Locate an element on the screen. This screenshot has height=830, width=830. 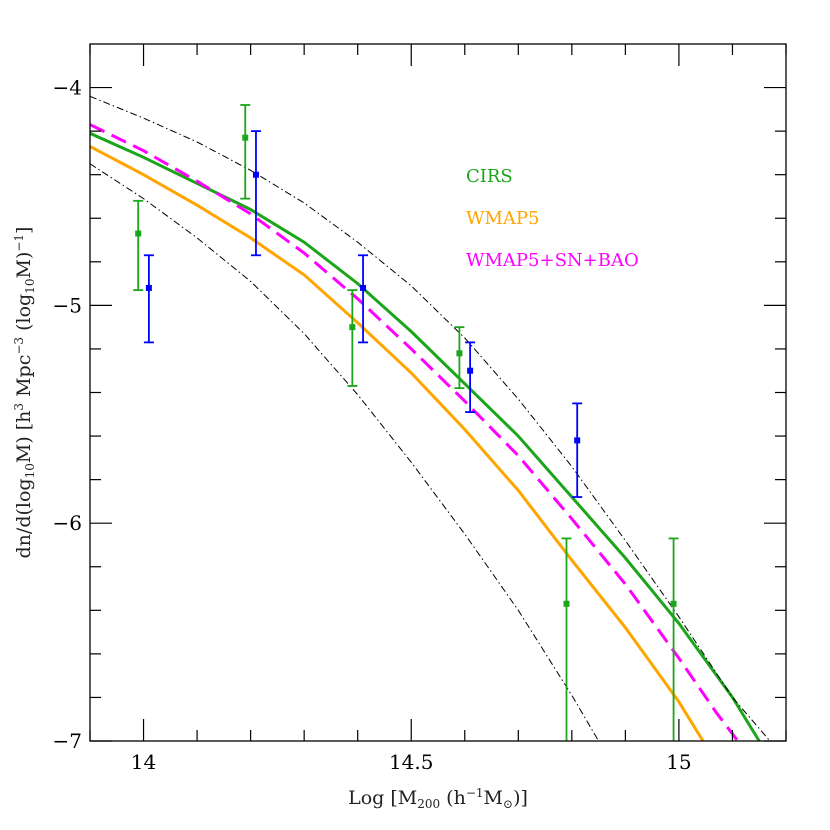
y-tick-label: −7 is located at coordinates (67, 741).